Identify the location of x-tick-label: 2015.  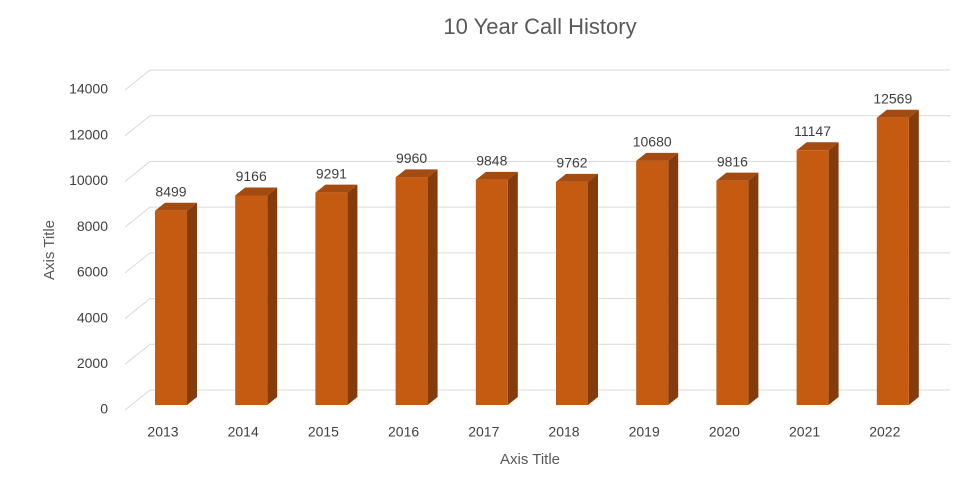
(323, 432).